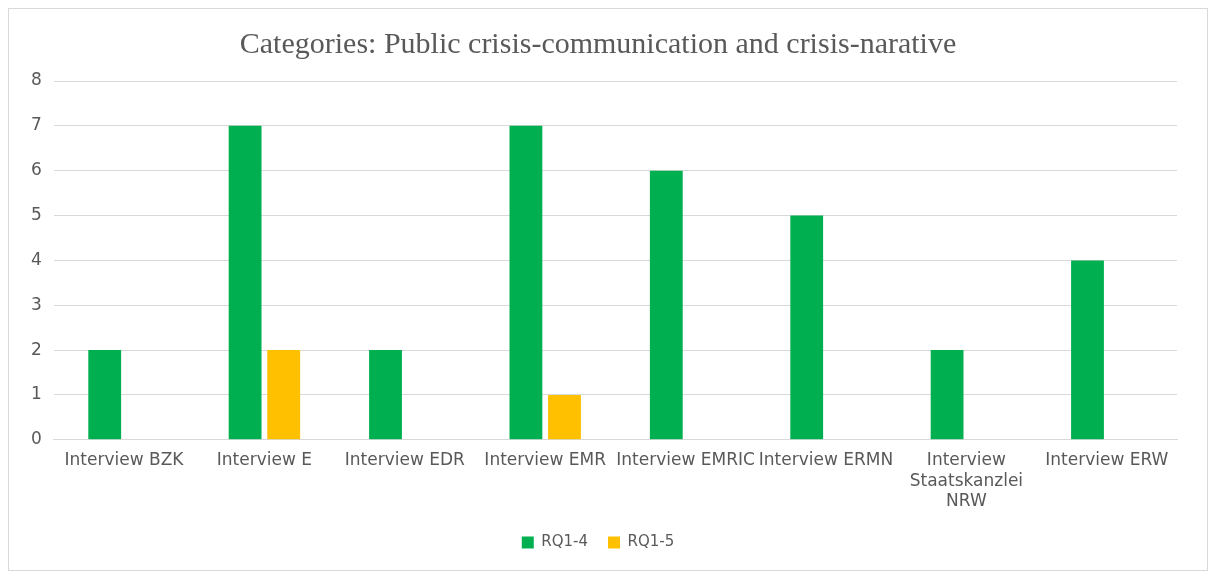 Image resolution: width=1217 pixels, height=579 pixels. Describe the element at coordinates (405, 459) in the screenshot. I see `x-tick-label: Interview EDR` at that location.